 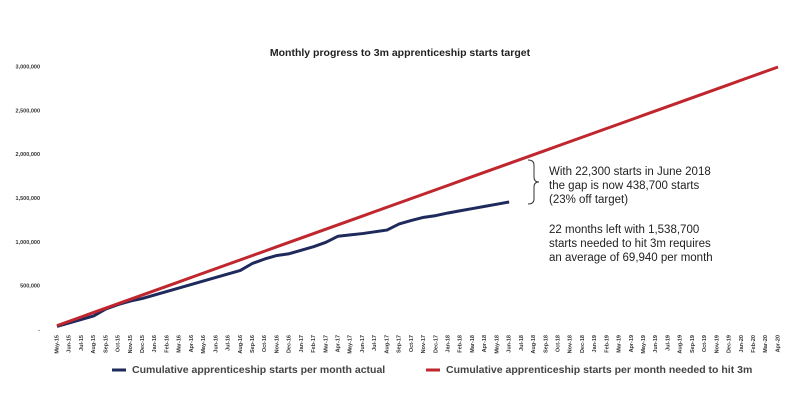 I want to click on y-tick-label: 1,000,000, so click(x=28, y=243).